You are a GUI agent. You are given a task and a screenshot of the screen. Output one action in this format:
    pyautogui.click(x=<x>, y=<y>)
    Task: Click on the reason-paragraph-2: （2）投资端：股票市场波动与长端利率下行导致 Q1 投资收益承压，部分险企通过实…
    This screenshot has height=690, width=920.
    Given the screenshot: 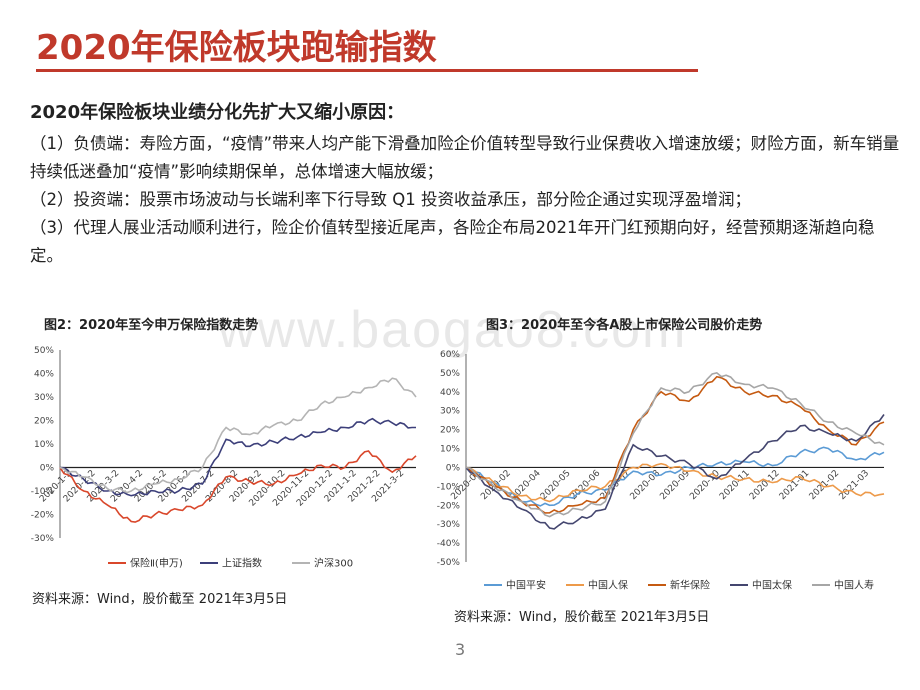 What is the action you would take?
    pyautogui.click(x=390, y=199)
    